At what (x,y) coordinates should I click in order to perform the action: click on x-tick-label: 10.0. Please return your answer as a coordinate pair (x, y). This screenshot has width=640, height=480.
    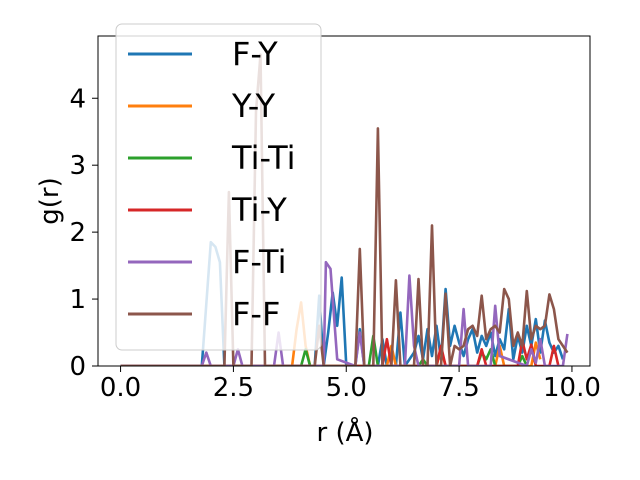
    Looking at the image, I should click on (572, 388).